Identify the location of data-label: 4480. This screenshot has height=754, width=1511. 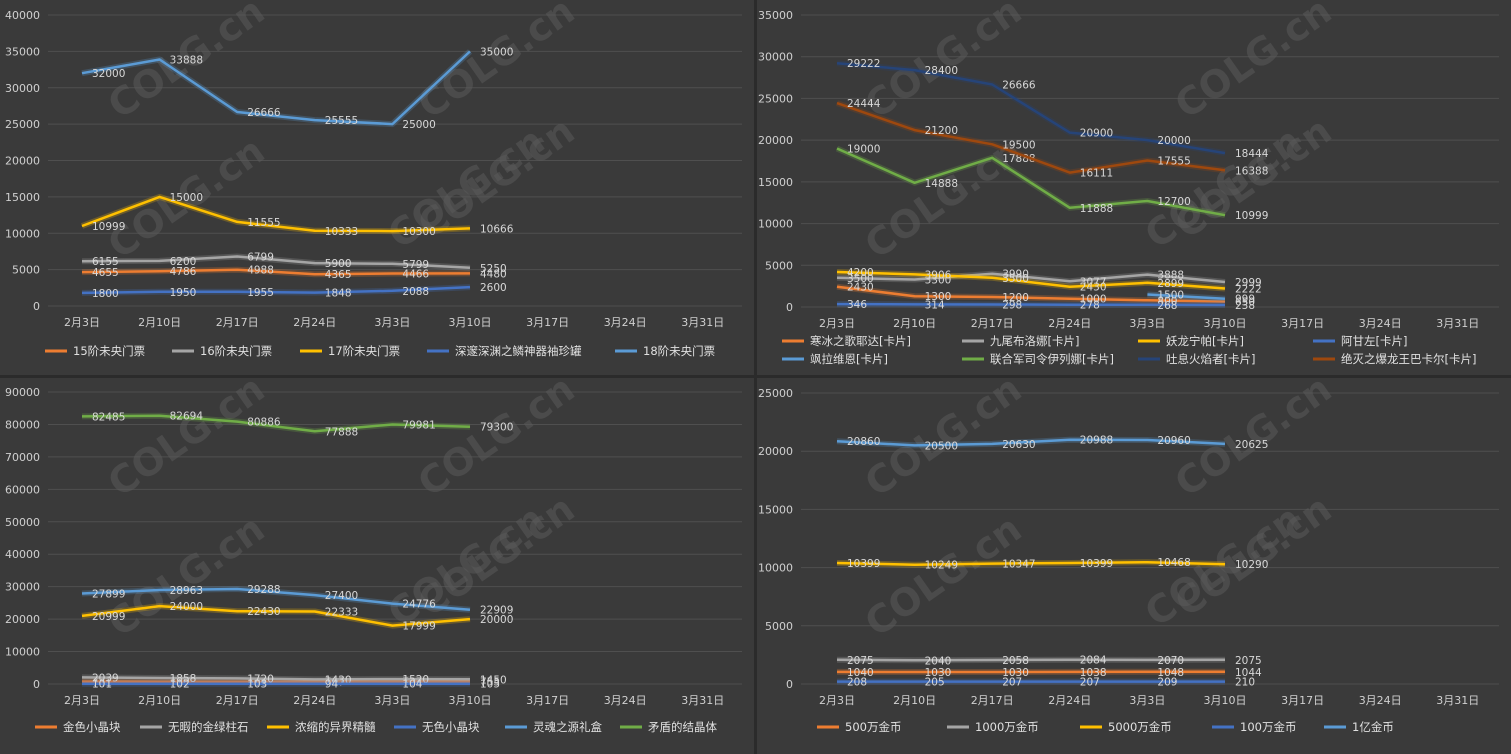
(493, 274).